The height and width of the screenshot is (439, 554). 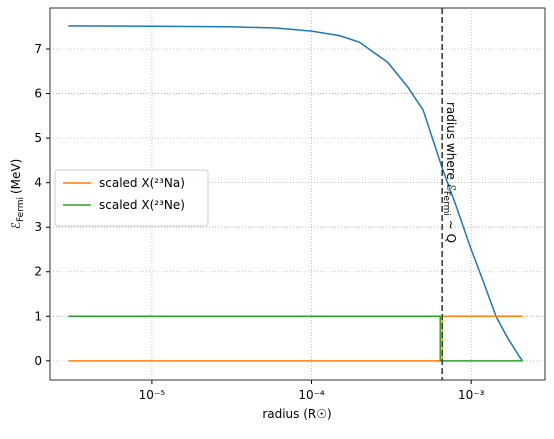 What do you see at coordinates (38, 49) in the screenshot?
I see `y-tick-label: 7` at bounding box center [38, 49].